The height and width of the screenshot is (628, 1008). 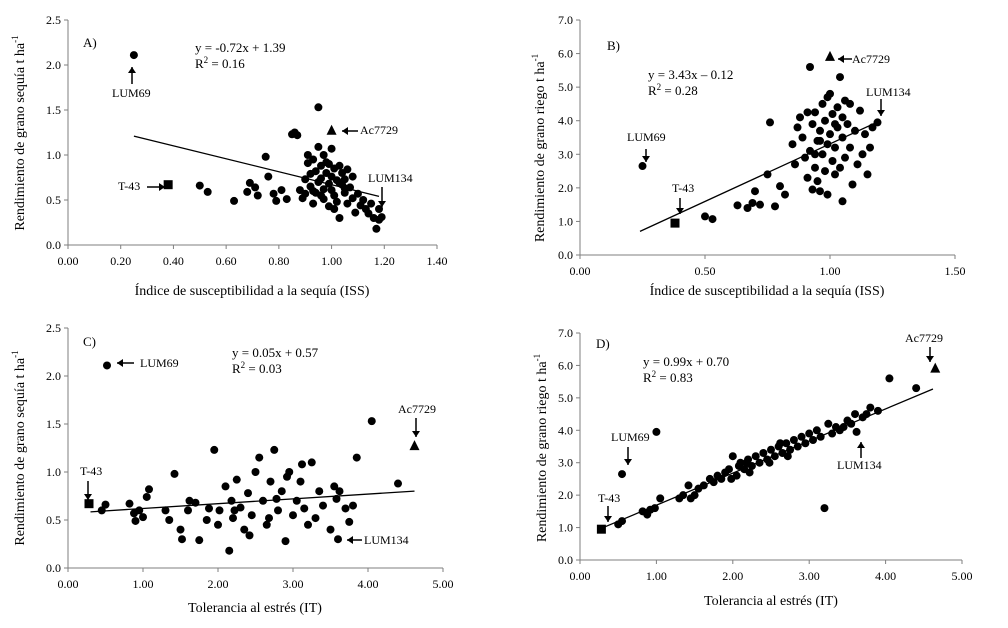 What do you see at coordinates (275, 352) in the screenshot?
I see `regression-equation: y = 0.05x + 0.57` at bounding box center [275, 352].